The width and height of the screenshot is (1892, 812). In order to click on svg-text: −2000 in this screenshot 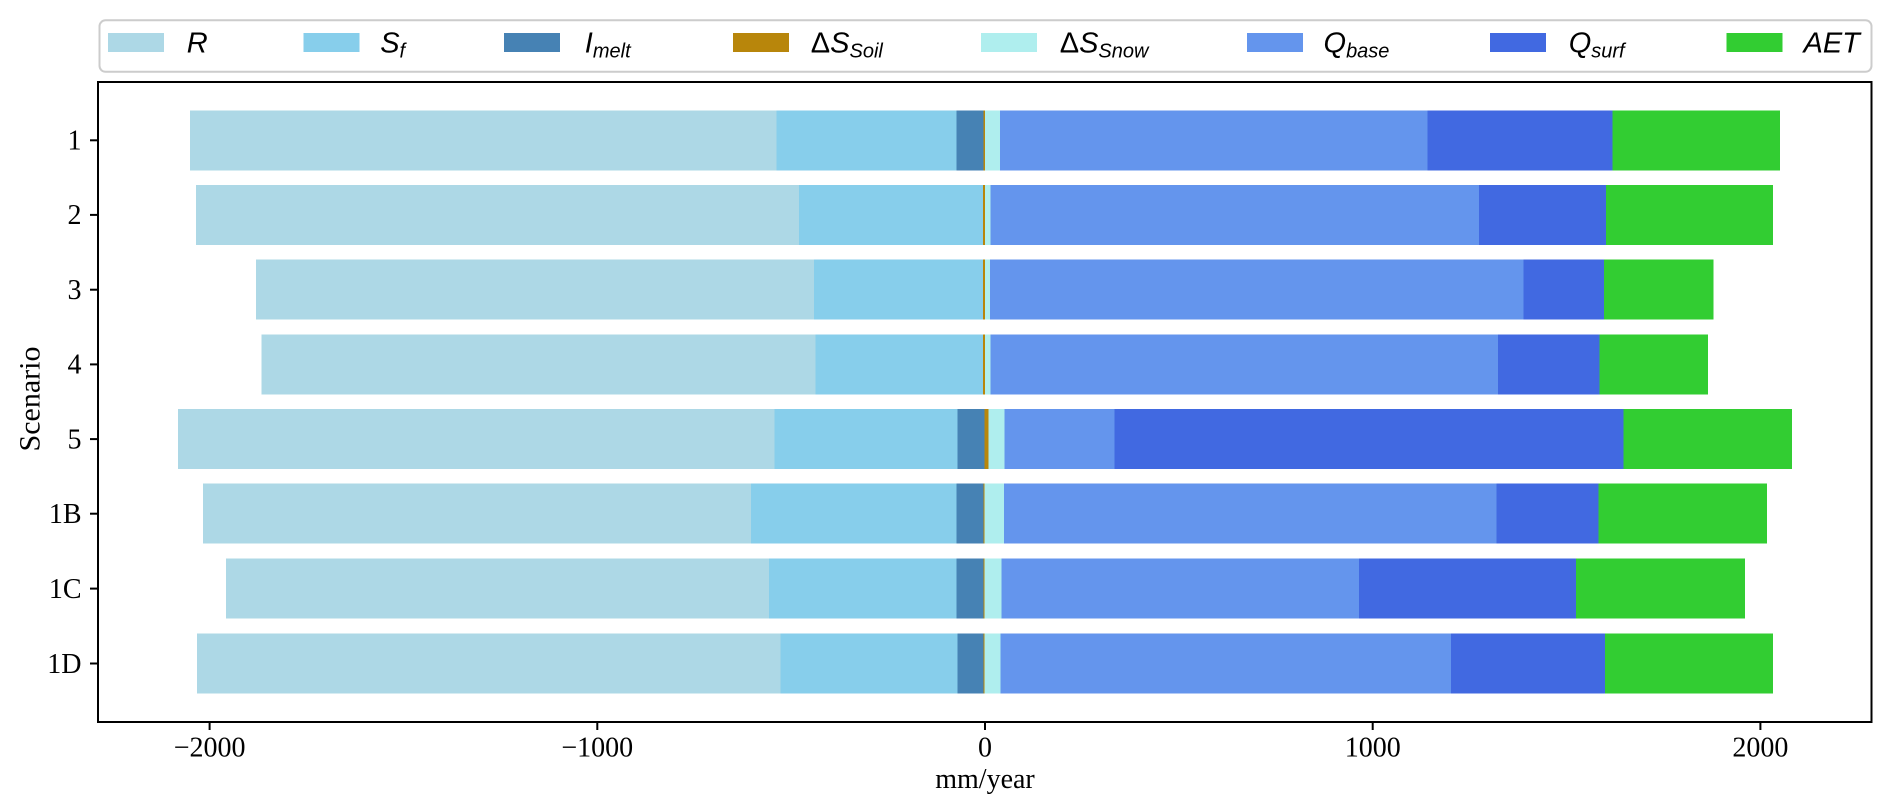, I will do `click(210, 748)`.